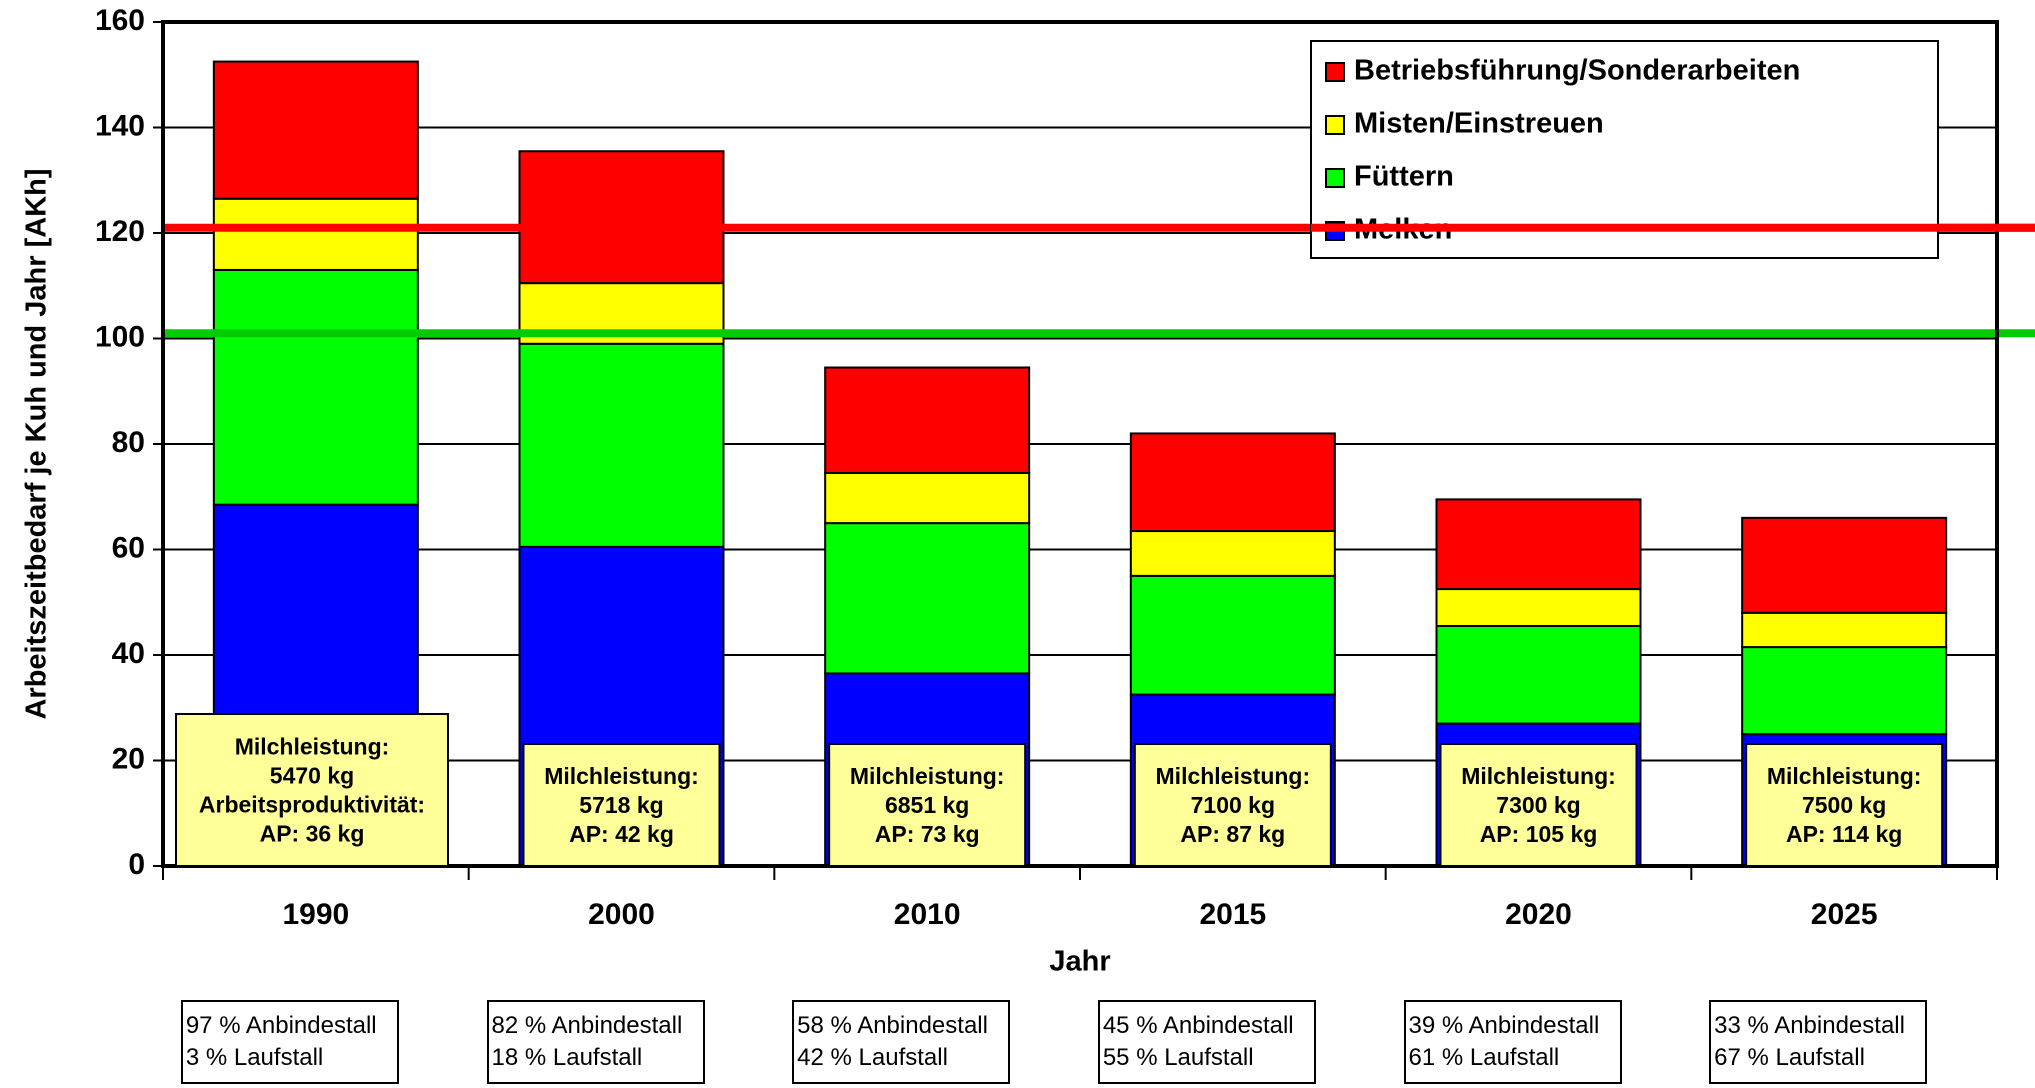 This screenshot has width=2035, height=1088. I want to click on y-tick-label: 140, so click(120, 125).